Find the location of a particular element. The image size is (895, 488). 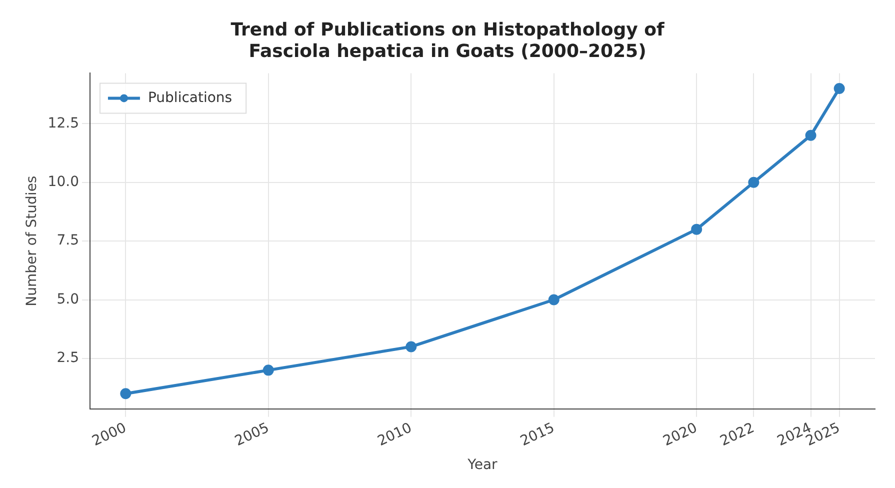

x-tick-label: 2020 is located at coordinates (680, 435).